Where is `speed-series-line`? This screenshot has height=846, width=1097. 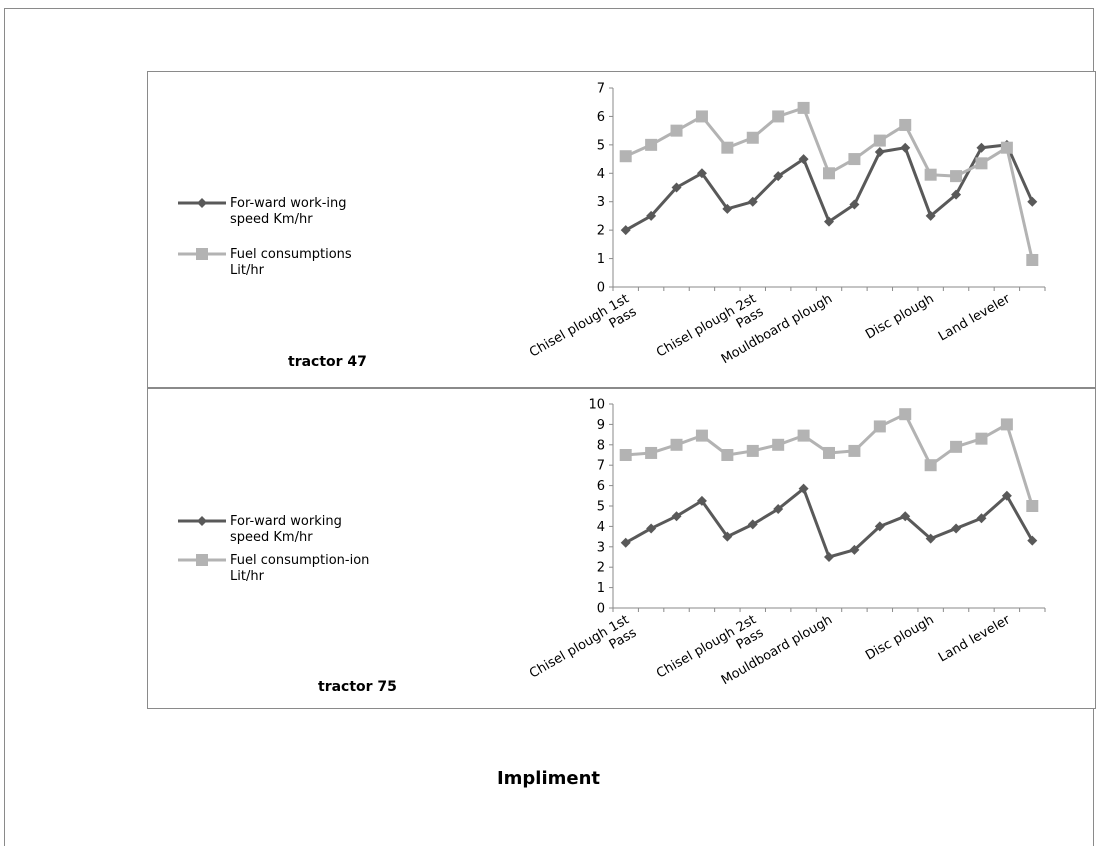 speed-series-line is located at coordinates (829, 523).